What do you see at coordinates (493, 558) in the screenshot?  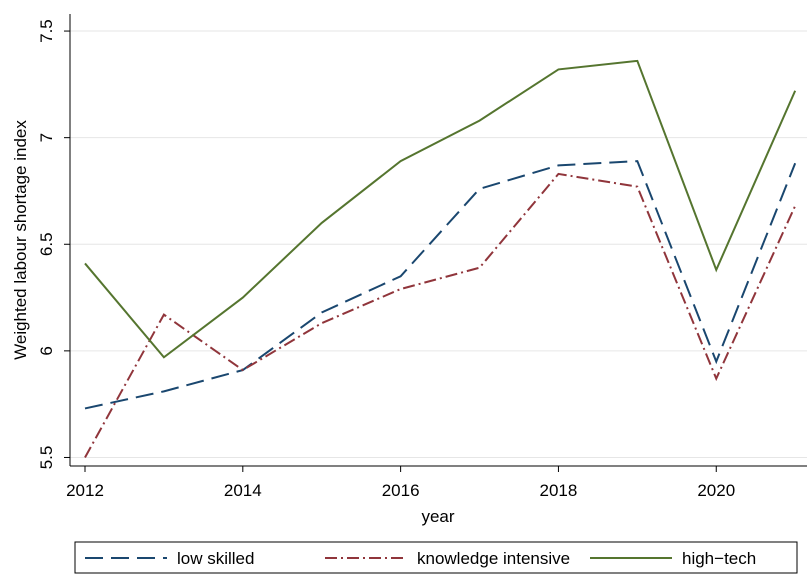 I see `legend-label: knowledge intensive` at bounding box center [493, 558].